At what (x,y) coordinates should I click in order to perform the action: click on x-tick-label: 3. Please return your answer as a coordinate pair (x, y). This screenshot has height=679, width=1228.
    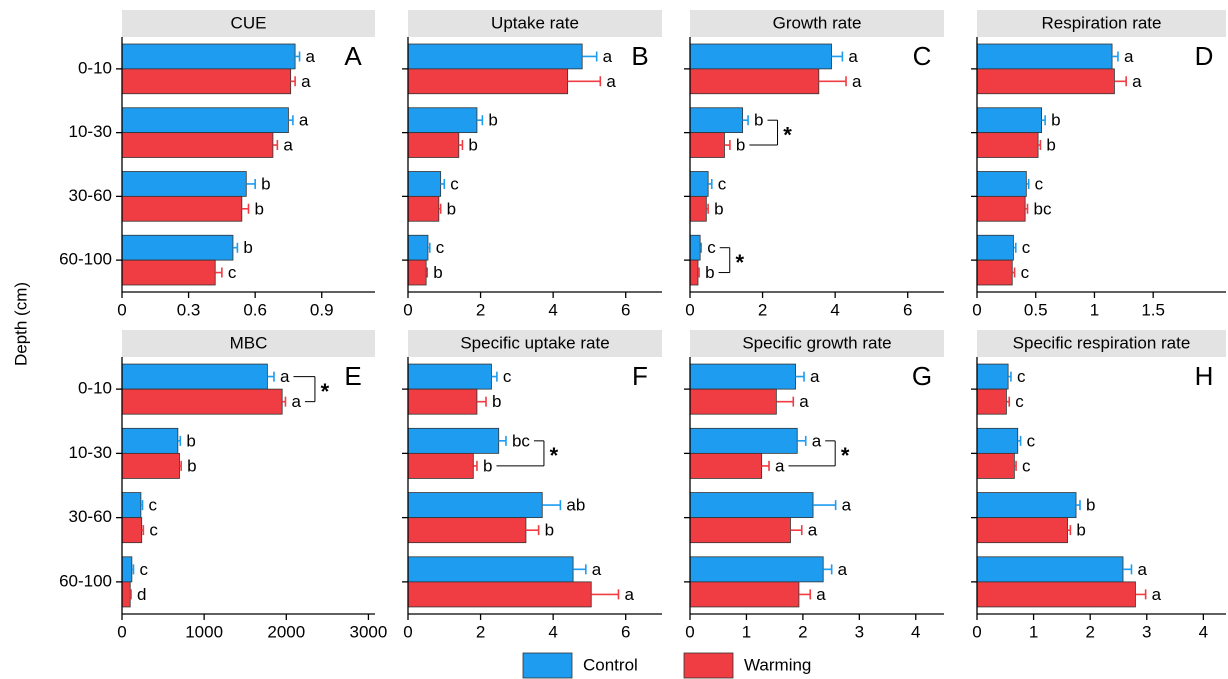
    Looking at the image, I should click on (1146, 631).